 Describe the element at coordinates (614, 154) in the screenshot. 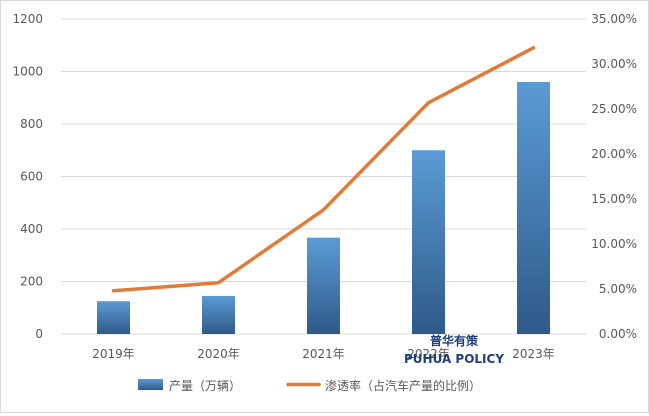

I see `y-right-tick-label: 20.00%` at that location.